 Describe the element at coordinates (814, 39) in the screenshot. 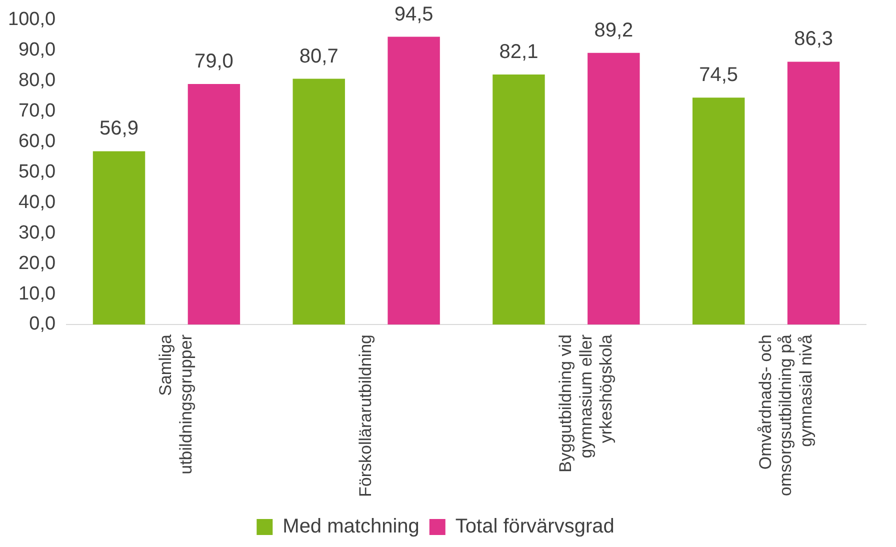

I see `data-label: 86,3` at that location.